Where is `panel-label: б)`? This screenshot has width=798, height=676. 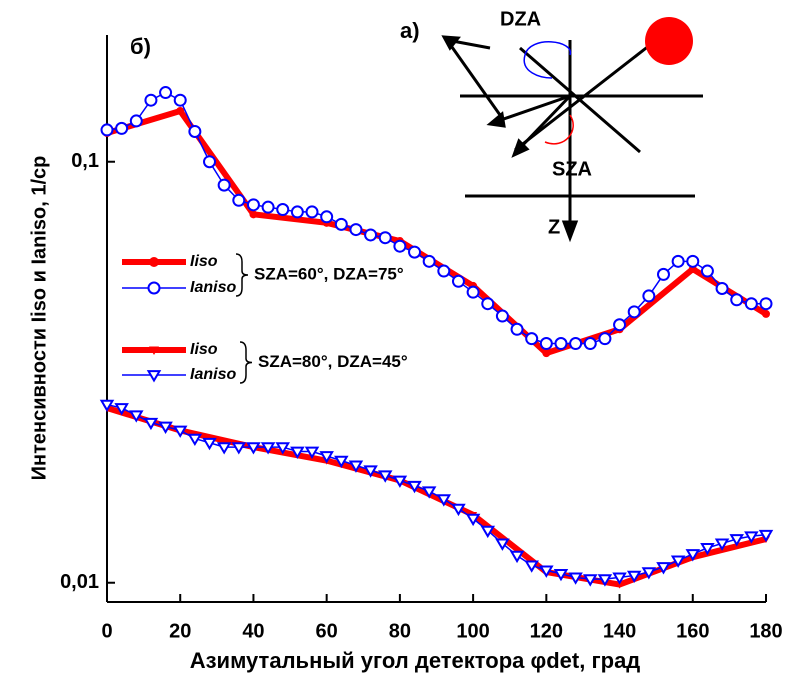 panel-label: б) is located at coordinates (140, 46).